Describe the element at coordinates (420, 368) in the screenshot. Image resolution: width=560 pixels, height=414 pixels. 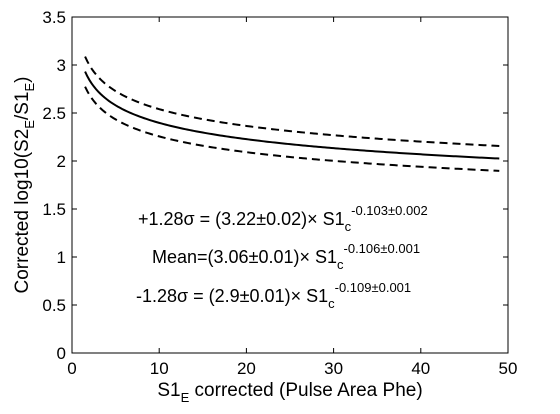
I see `x-tick-label: 40` at that location.